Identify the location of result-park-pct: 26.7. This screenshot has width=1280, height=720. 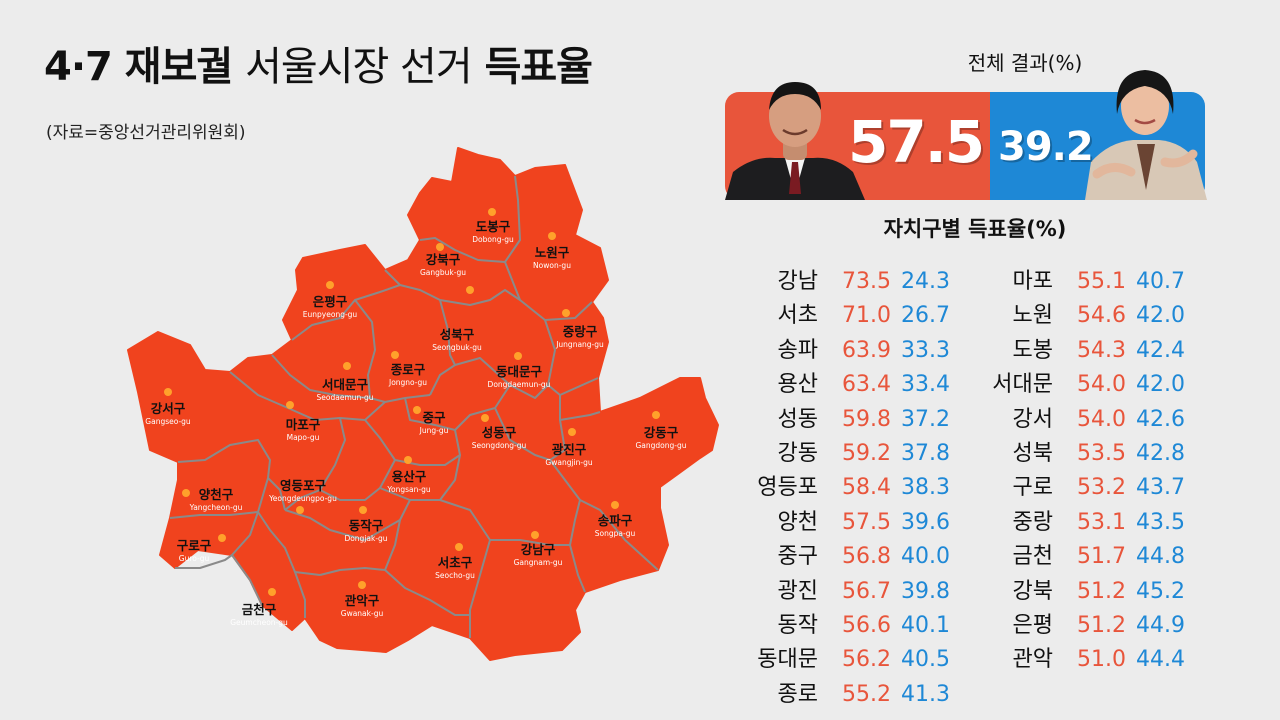
(925, 316).